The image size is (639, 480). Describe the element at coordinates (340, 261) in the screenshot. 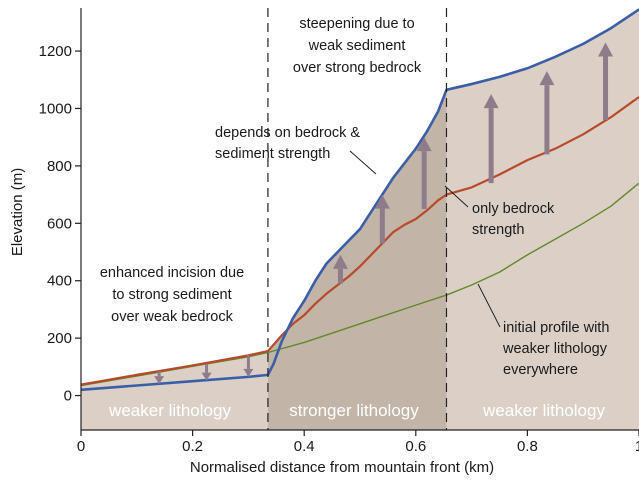

I see `arrow-up-0-head` at that location.